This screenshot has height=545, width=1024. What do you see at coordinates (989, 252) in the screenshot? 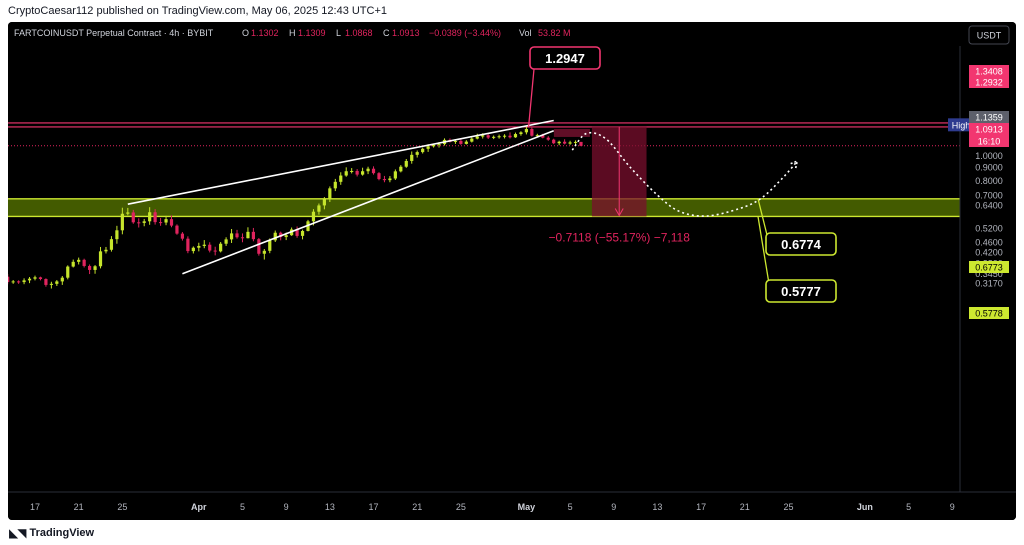
I see `y-tick-label-9: 0.4200` at bounding box center [989, 252].